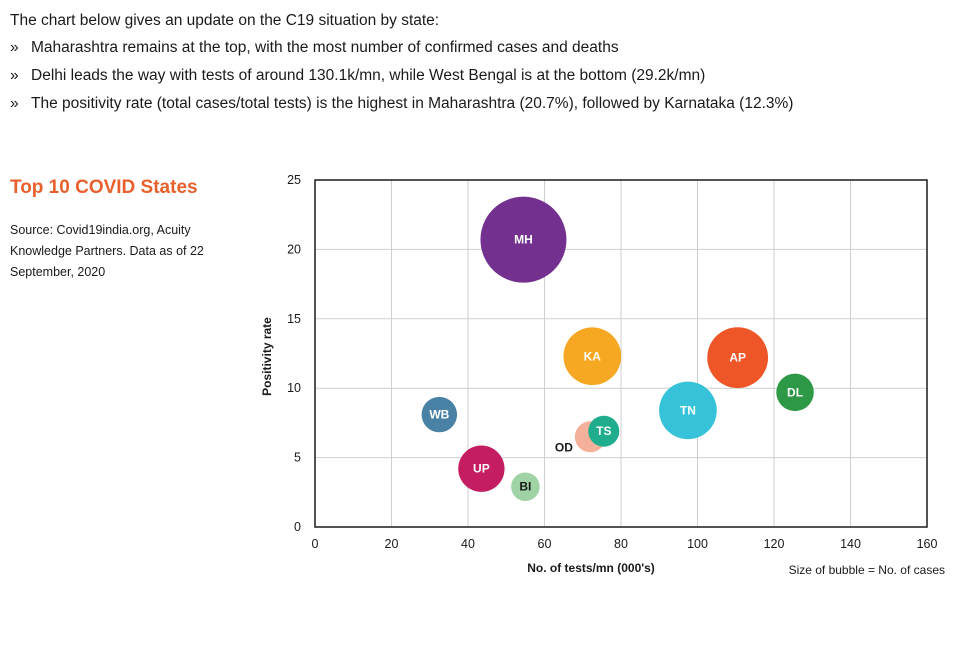  I want to click on bubble-ka, so click(592, 356).